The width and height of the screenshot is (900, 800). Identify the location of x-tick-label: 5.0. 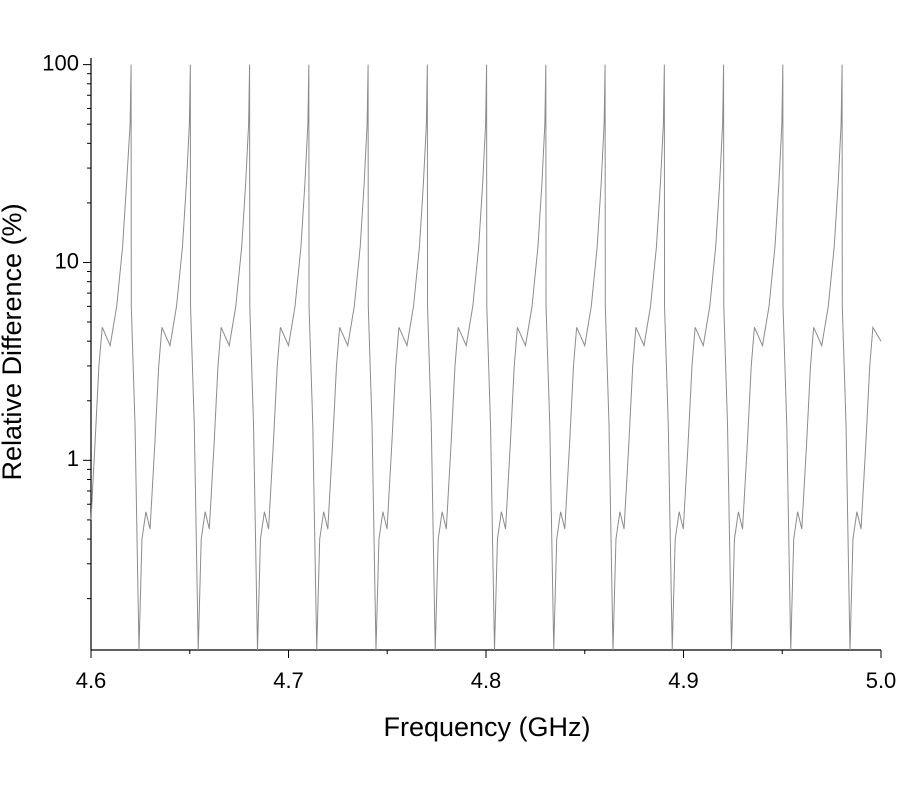
(881, 680).